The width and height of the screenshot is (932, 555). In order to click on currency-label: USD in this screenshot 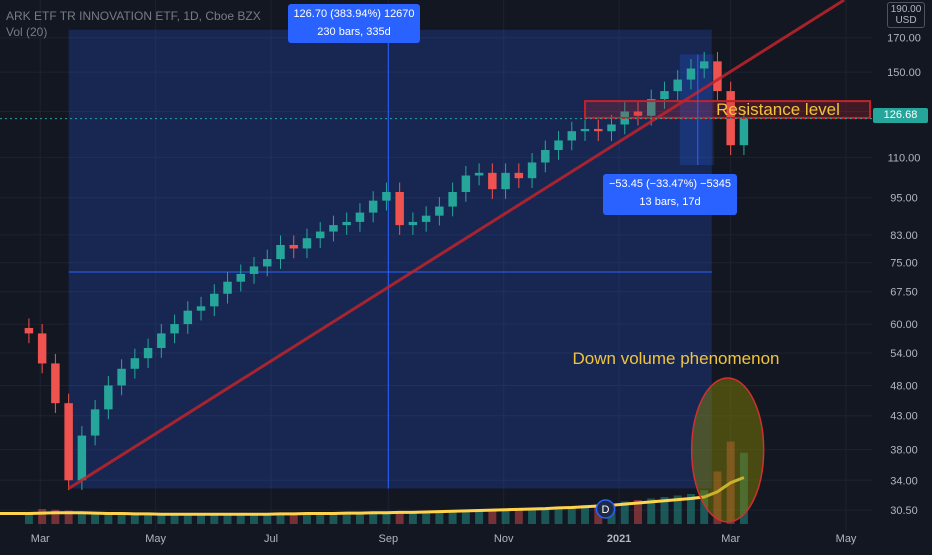, I will do `click(906, 20)`.